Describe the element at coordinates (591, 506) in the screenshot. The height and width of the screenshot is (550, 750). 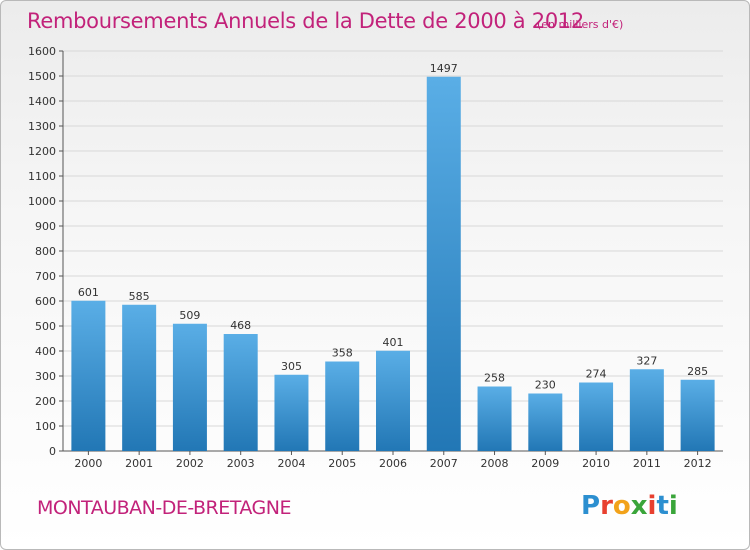
I see `logo-letter: P` at that location.